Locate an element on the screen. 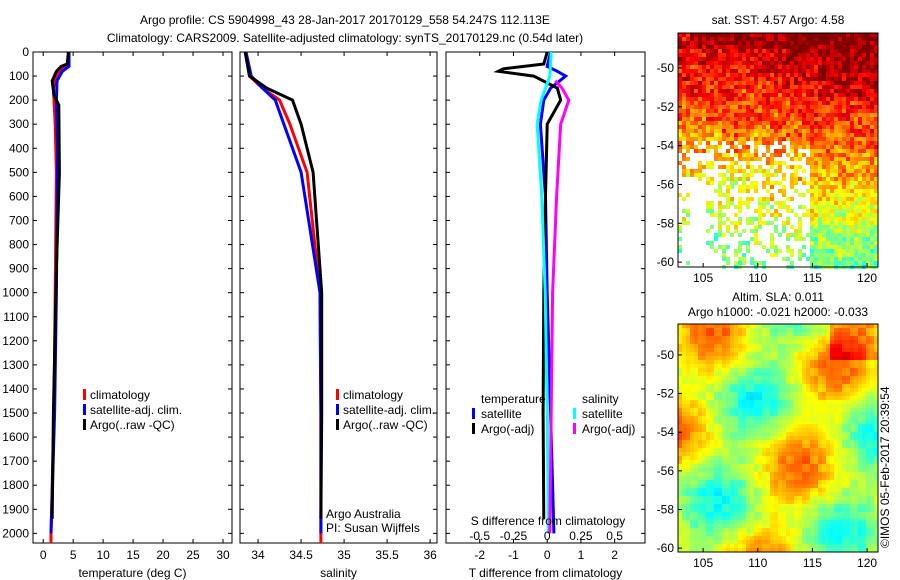 This screenshot has width=900, height=580. x-tick-label: -1 is located at coordinates (513, 555).